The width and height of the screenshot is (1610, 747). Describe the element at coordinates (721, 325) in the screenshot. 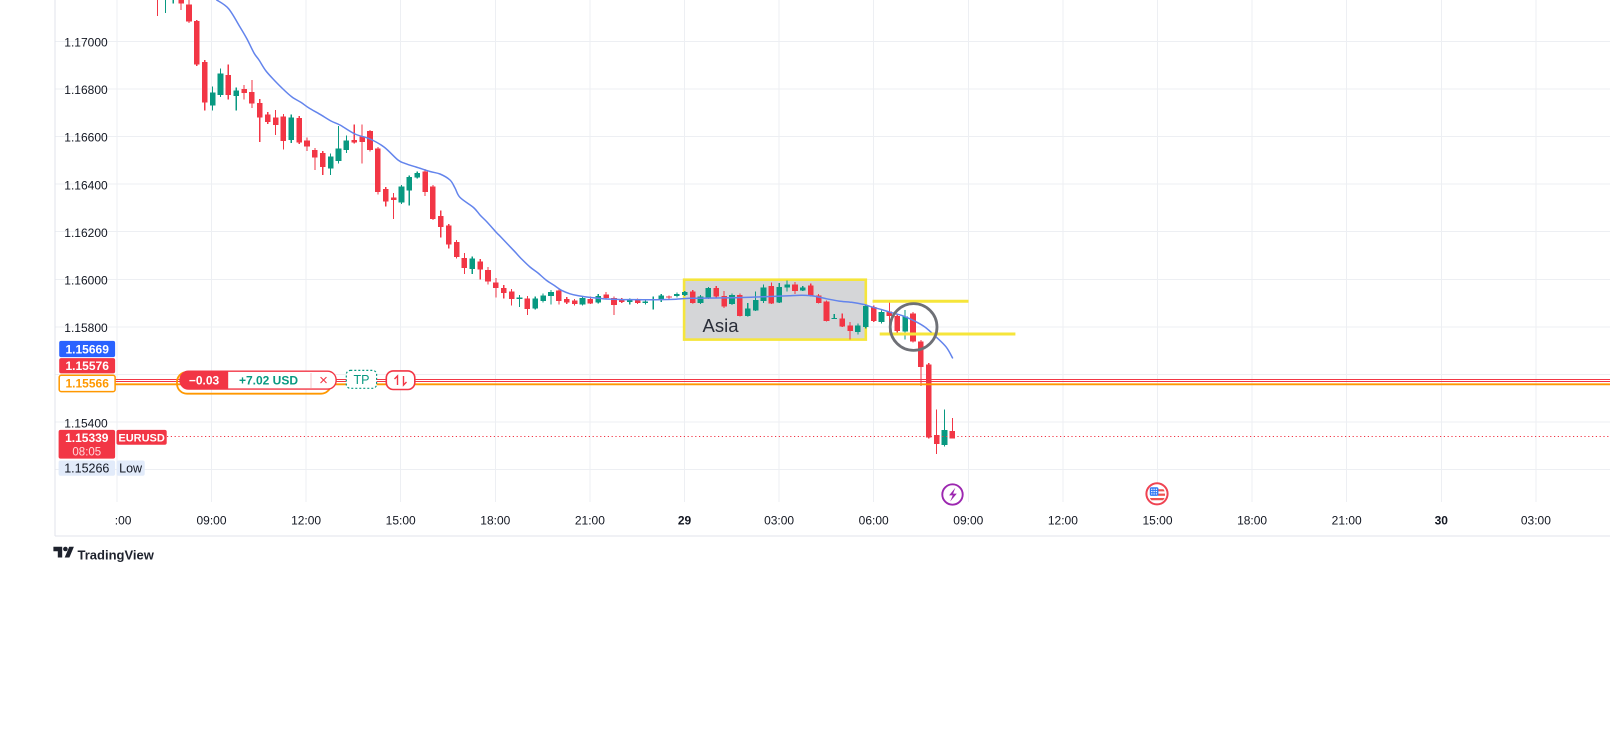

I see `svg-text: Asia` at that location.